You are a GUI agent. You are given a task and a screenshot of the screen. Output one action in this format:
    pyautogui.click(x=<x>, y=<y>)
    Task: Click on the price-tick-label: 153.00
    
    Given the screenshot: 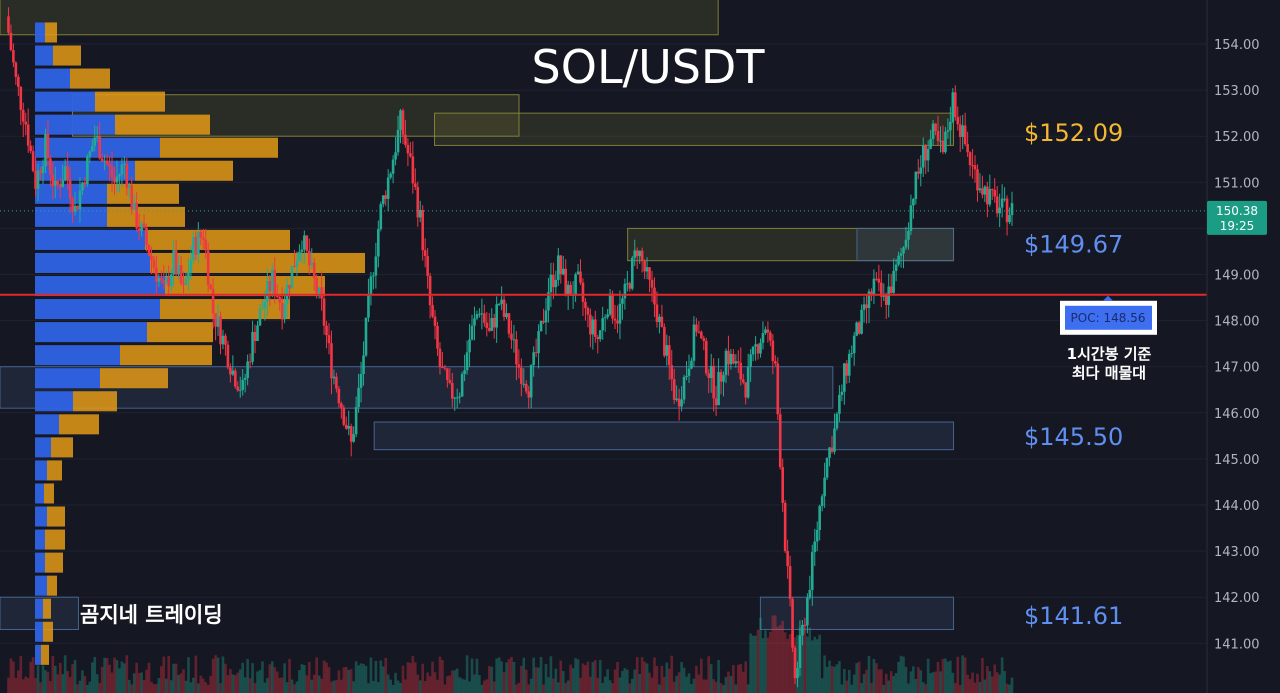 What is the action you would take?
    pyautogui.click(x=1237, y=91)
    